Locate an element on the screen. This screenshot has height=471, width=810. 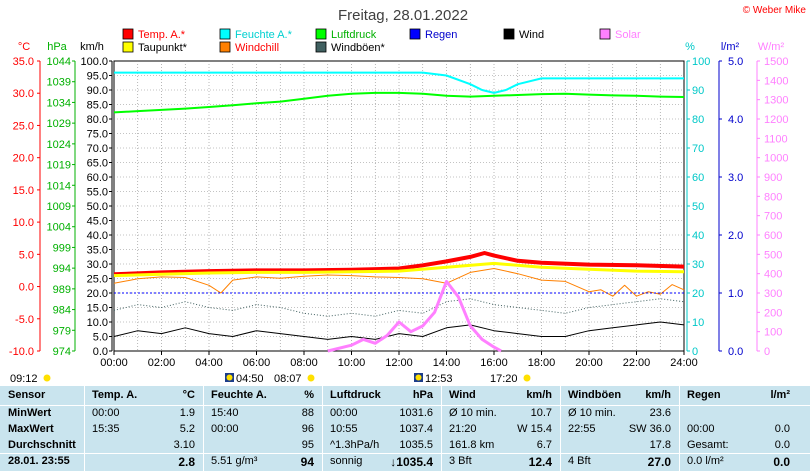
wind-tick-label: 45.0 is located at coordinates (97, 222).